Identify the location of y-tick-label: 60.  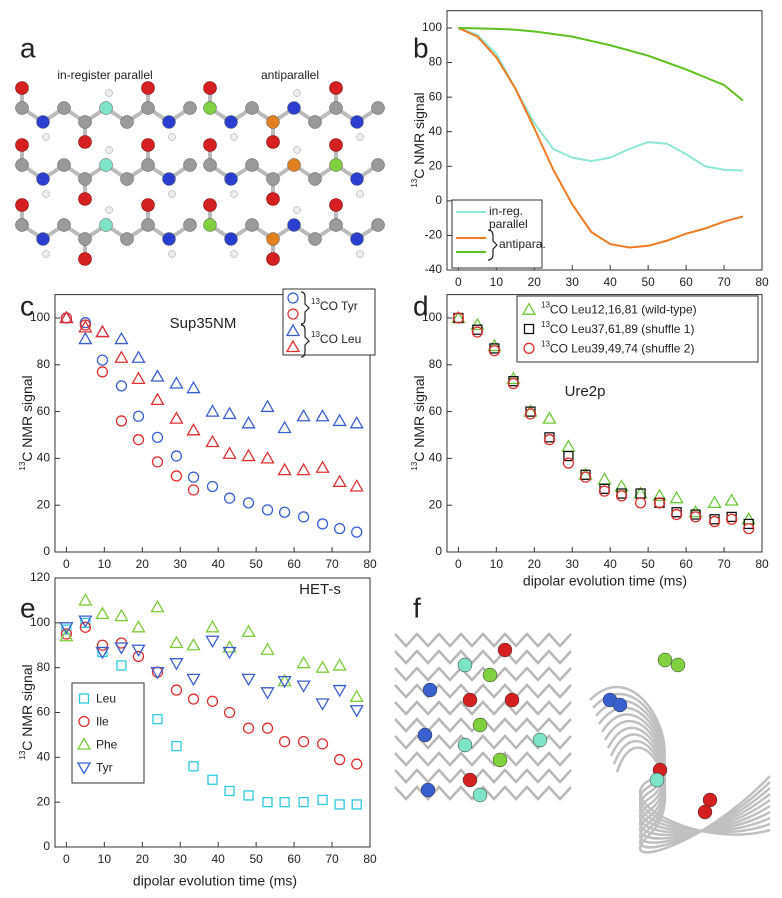
(436, 96).